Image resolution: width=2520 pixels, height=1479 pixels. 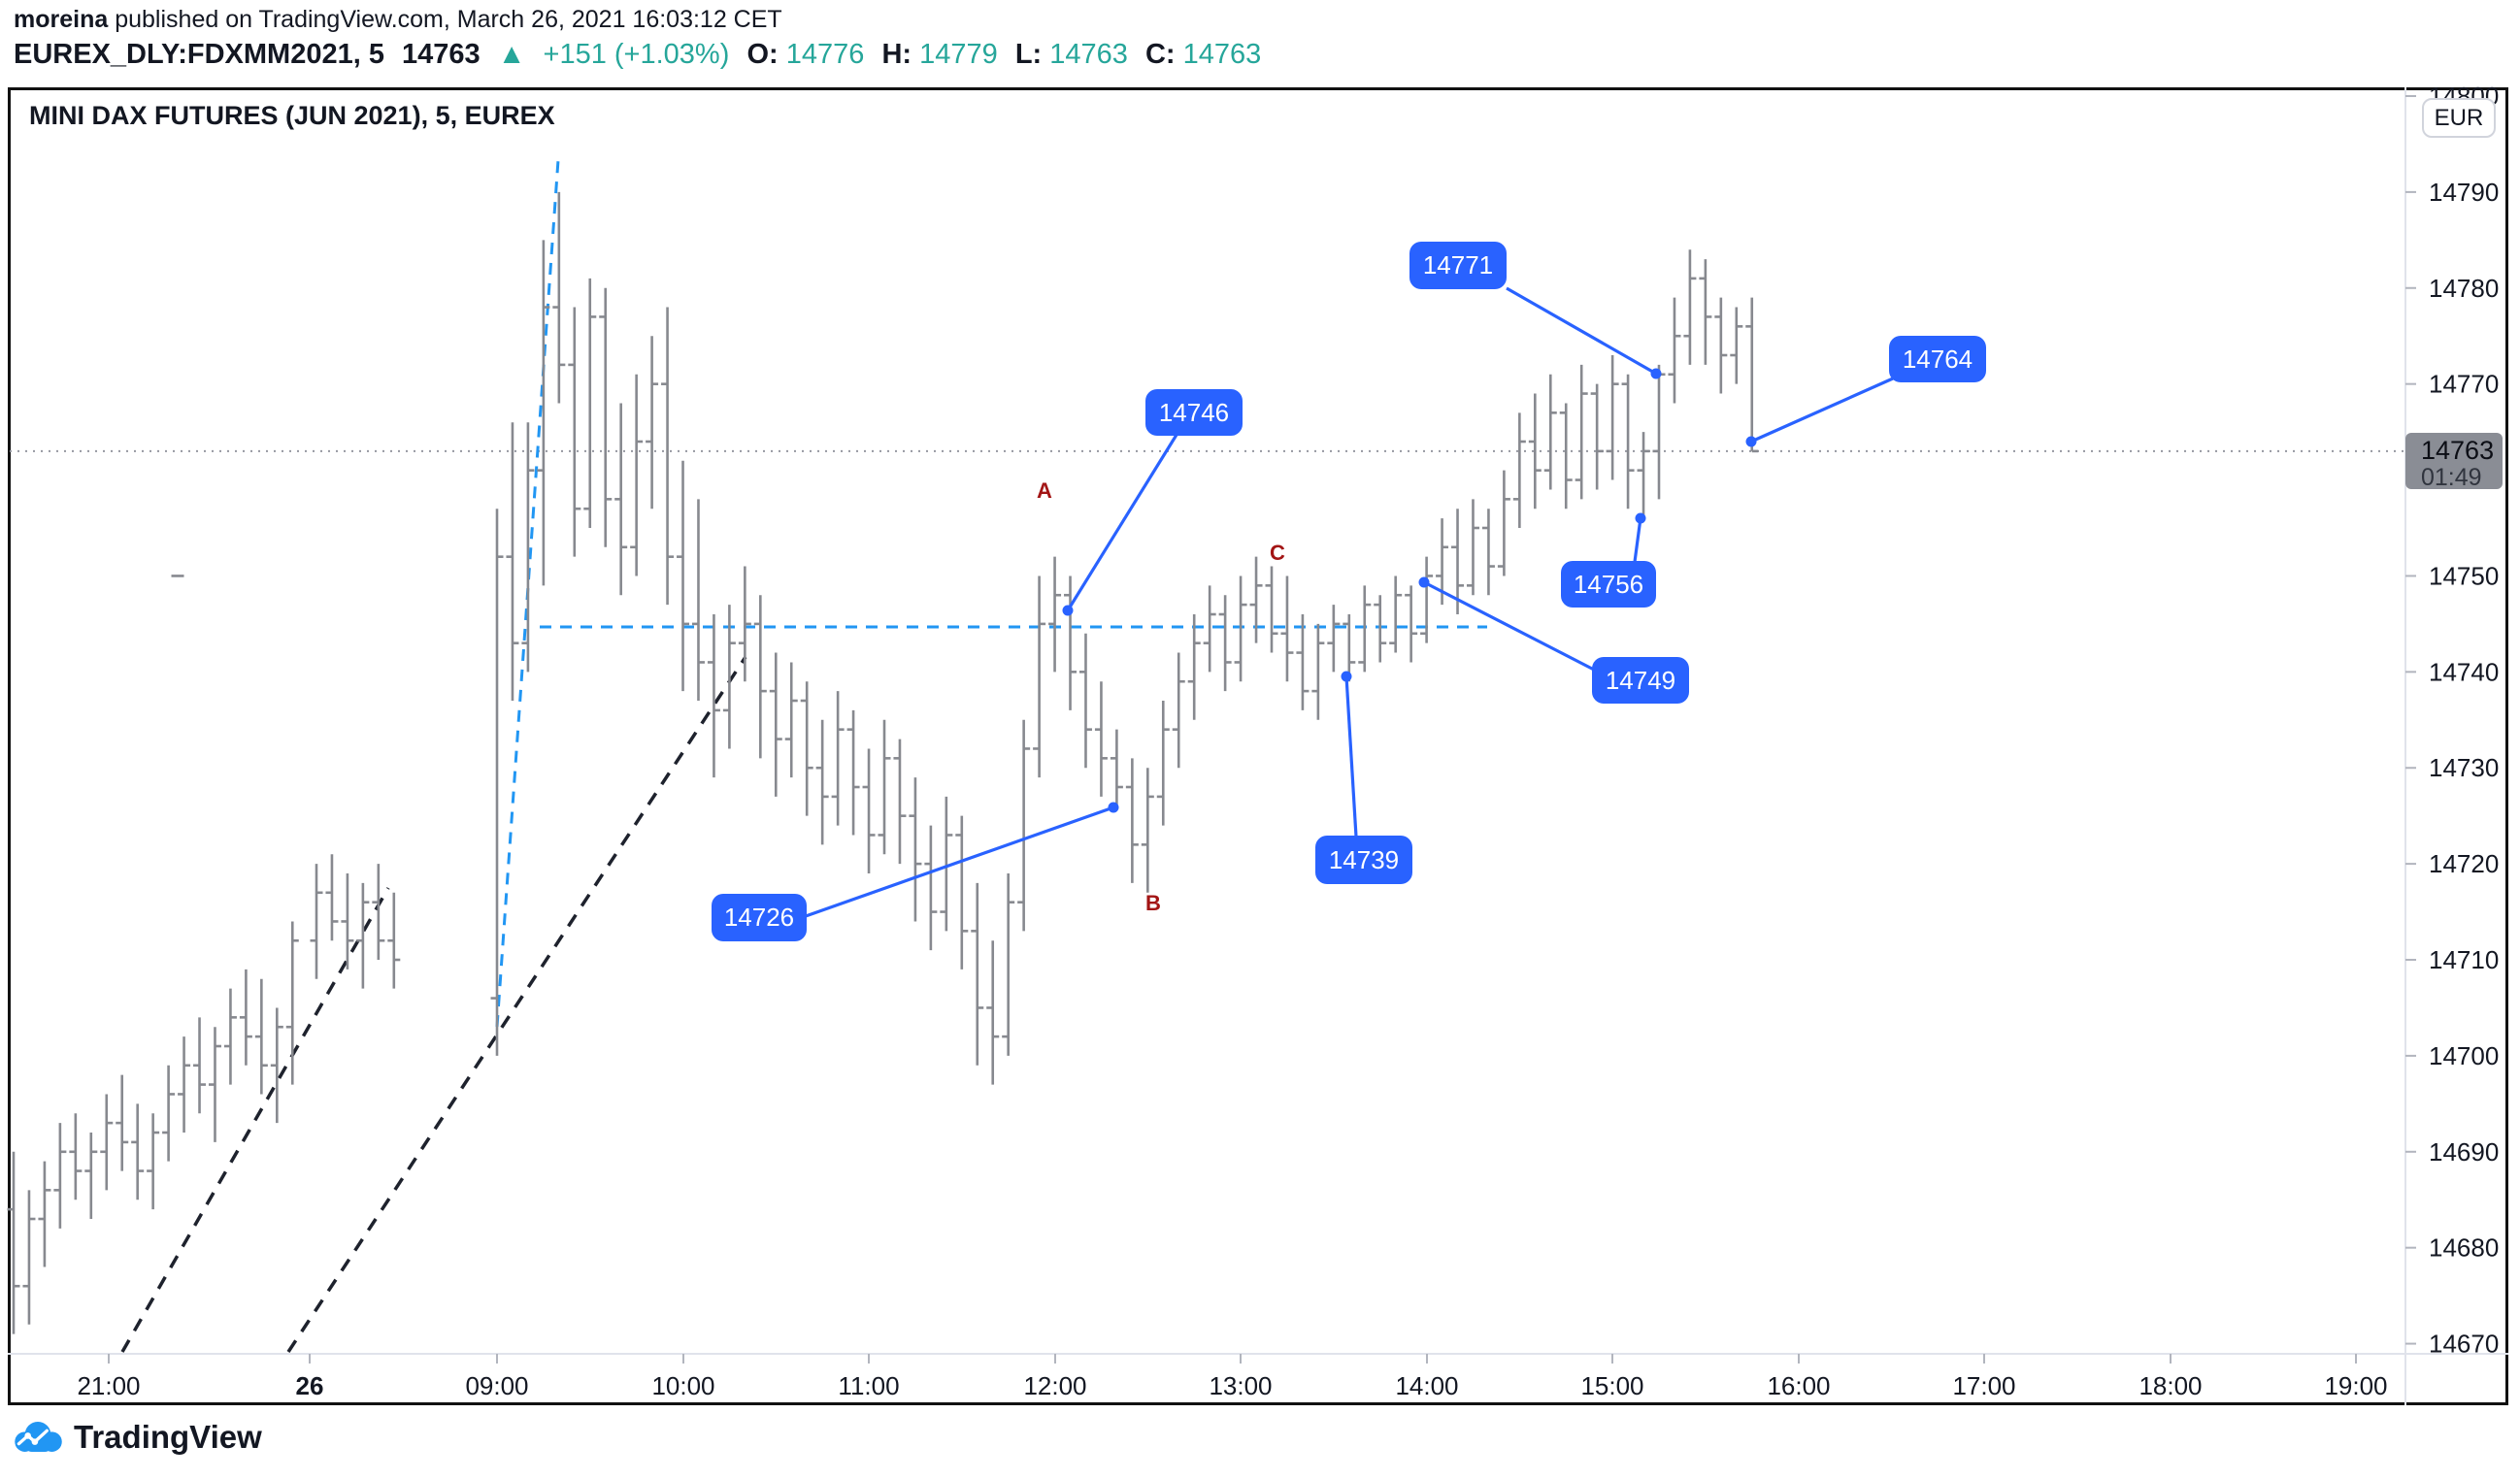 I want to click on price-callout-label: 14764, so click(x=1937, y=359).